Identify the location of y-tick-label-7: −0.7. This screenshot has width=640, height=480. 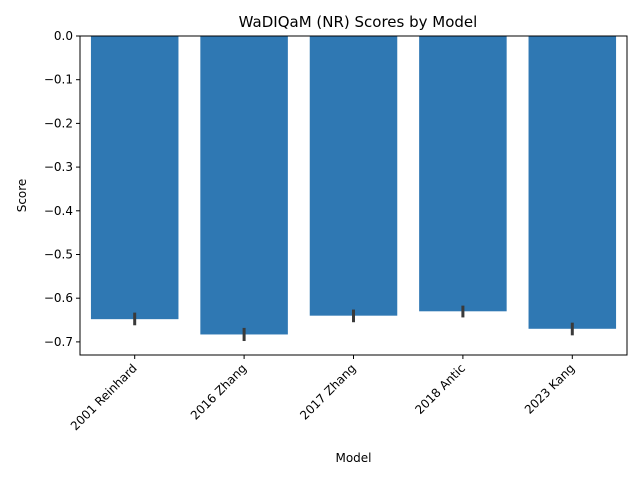
(58, 342).